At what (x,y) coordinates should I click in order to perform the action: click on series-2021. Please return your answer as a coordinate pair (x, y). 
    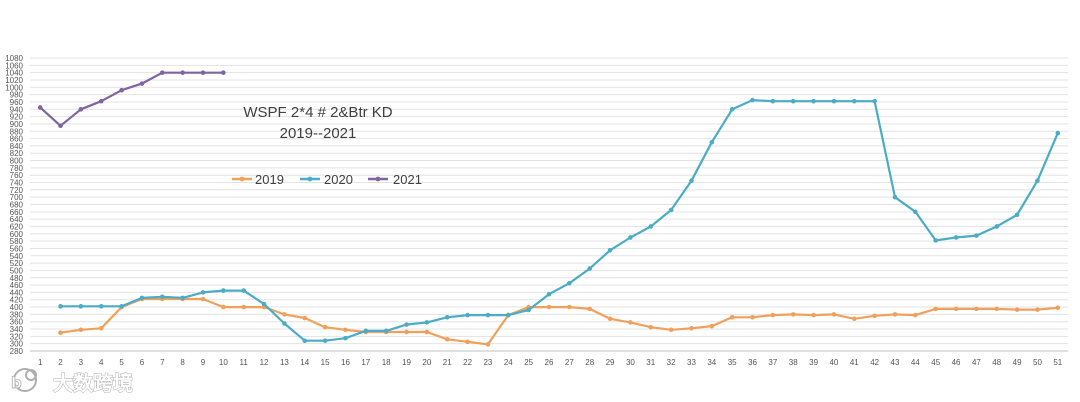
    Looking at the image, I should click on (131, 99).